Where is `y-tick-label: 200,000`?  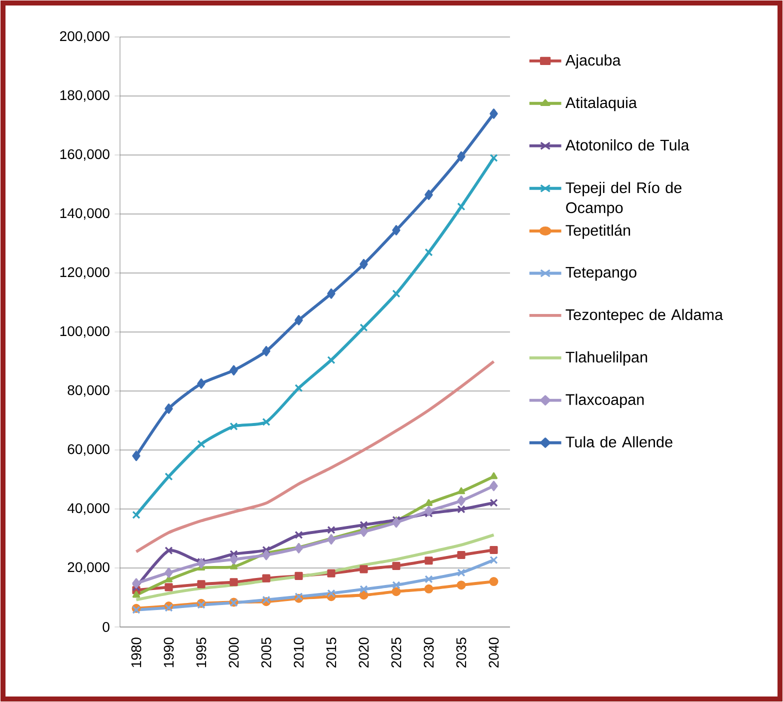 y-tick-label: 200,000 is located at coordinates (85, 37).